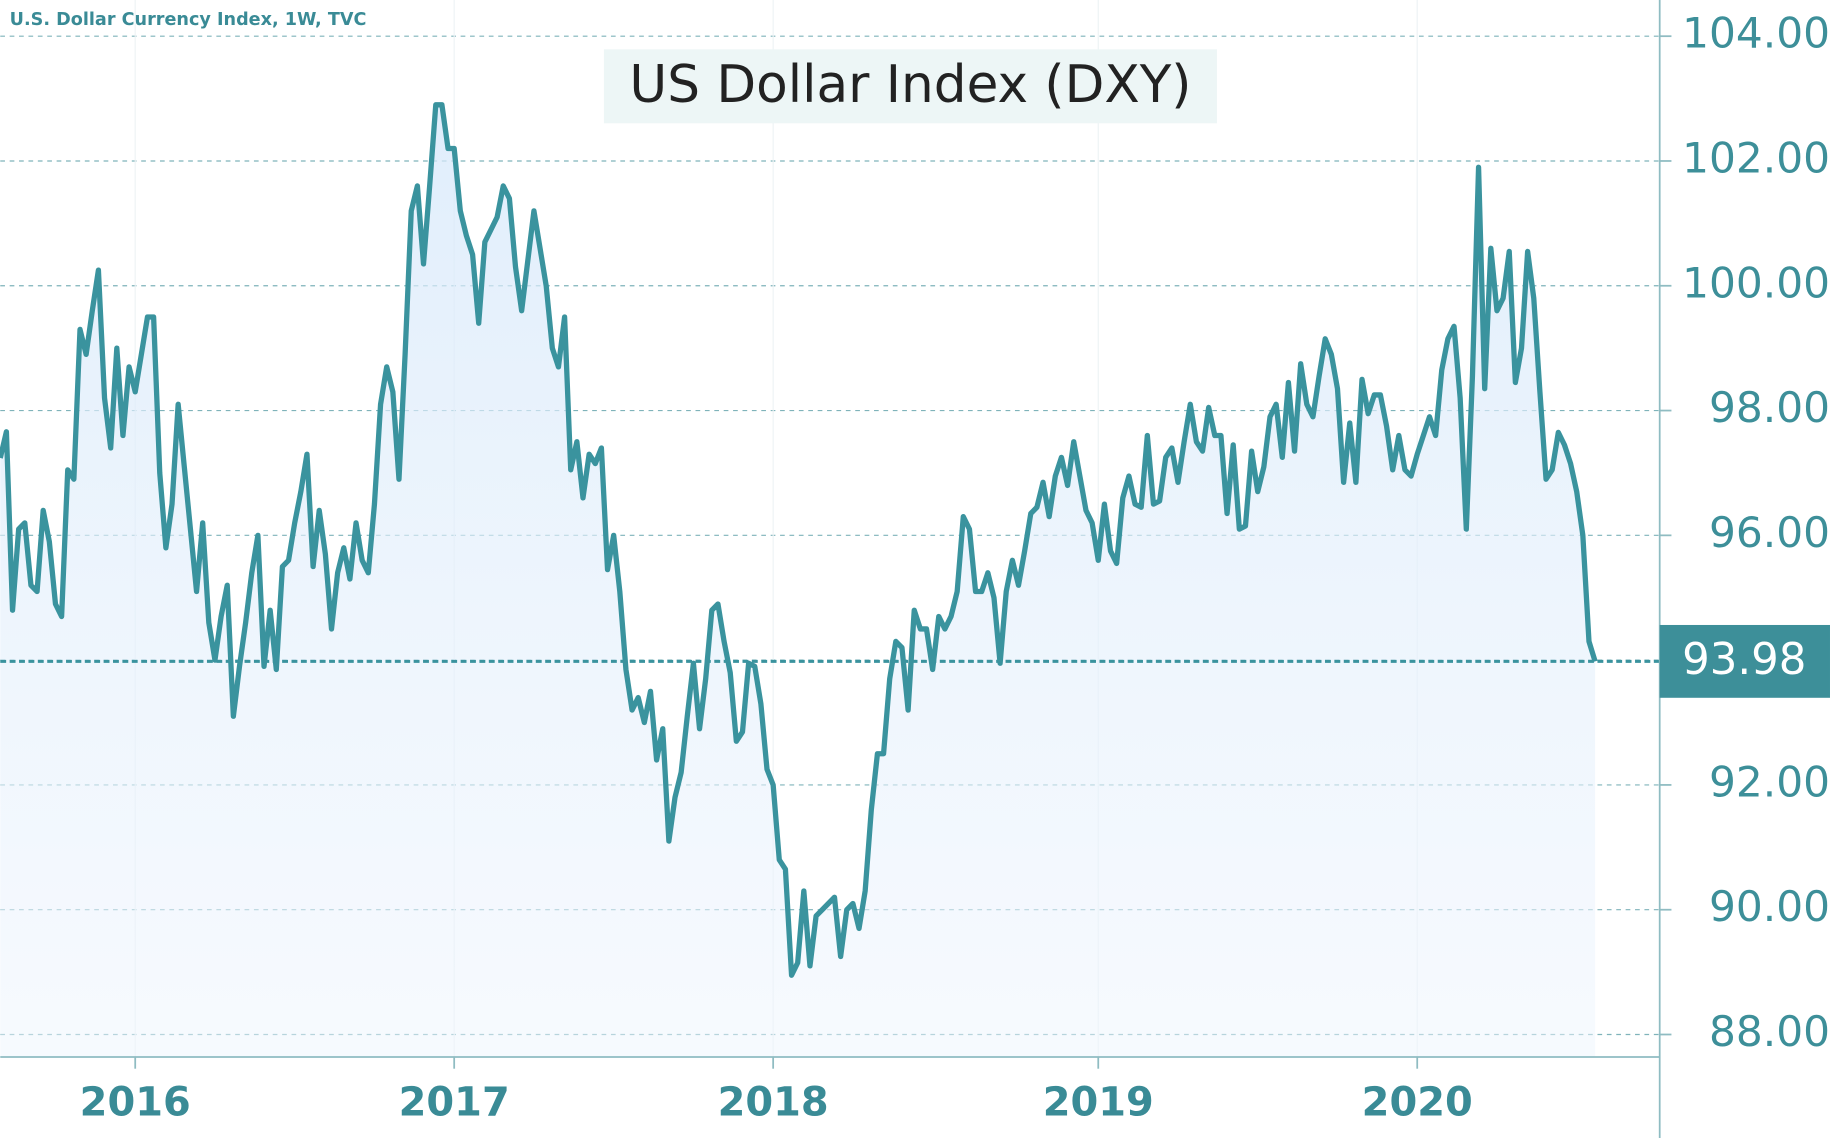  Describe the element at coordinates (1756, 33) in the screenshot. I see `y-tick-label: 104.00` at that location.